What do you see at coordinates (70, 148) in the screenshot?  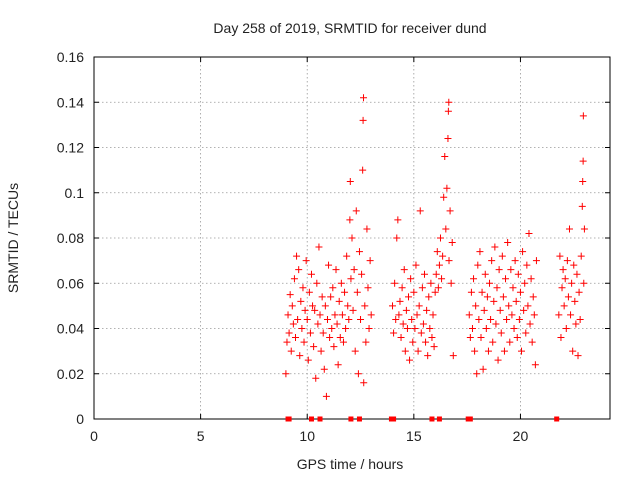 I see `y-tick-label: 0.12` at bounding box center [70, 148].